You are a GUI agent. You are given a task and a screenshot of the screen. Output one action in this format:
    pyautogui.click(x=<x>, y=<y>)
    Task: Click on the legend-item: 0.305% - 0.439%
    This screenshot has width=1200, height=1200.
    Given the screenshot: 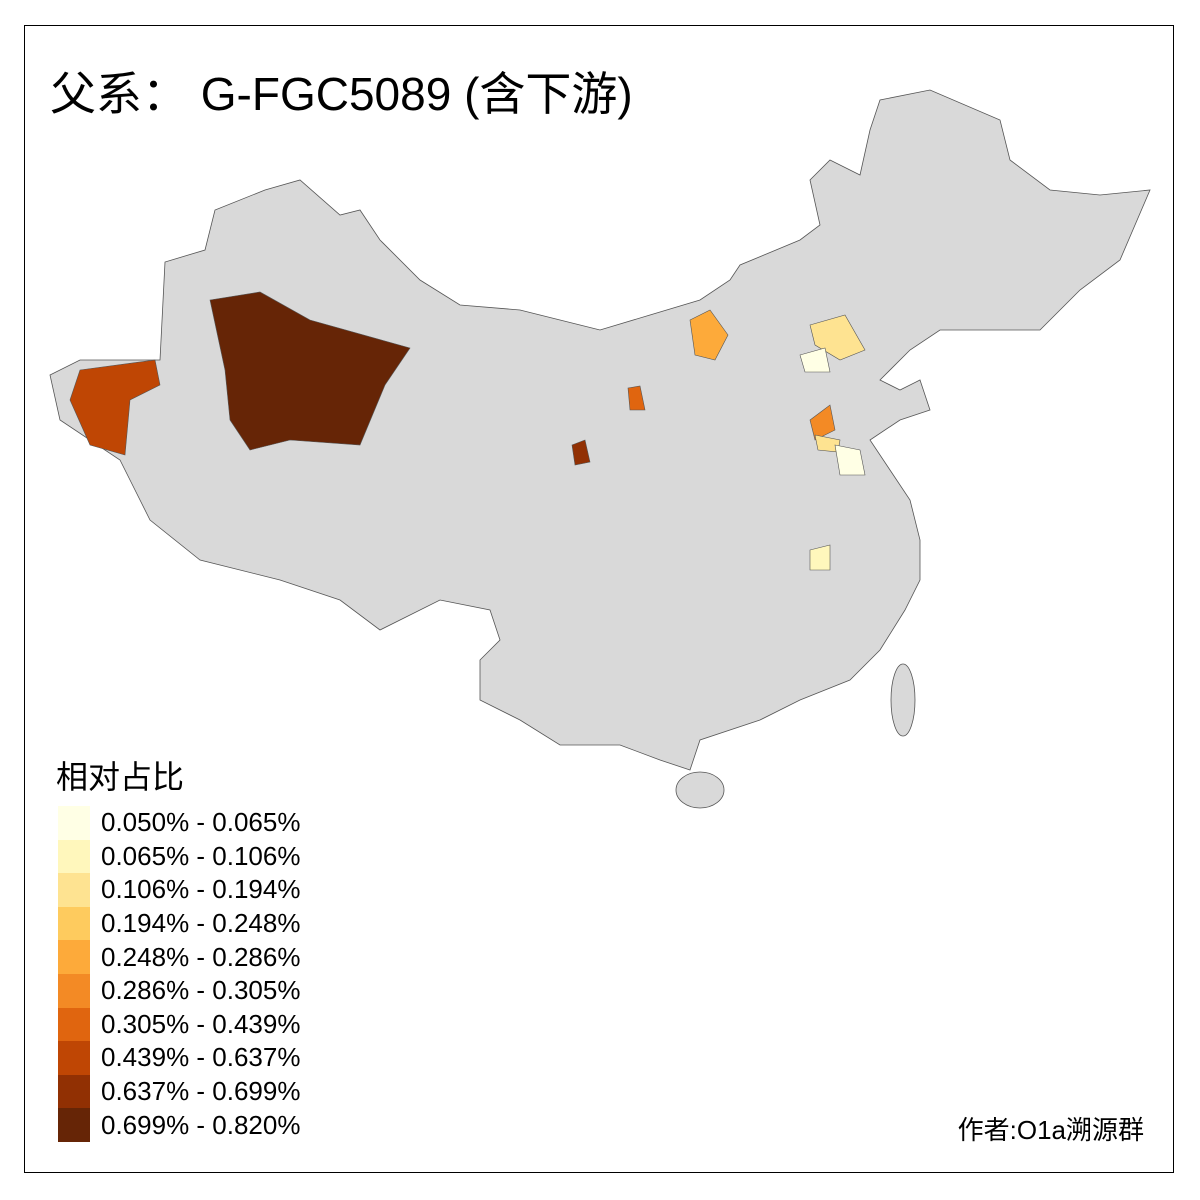 What is the action you would take?
    pyautogui.click(x=179, y=1024)
    